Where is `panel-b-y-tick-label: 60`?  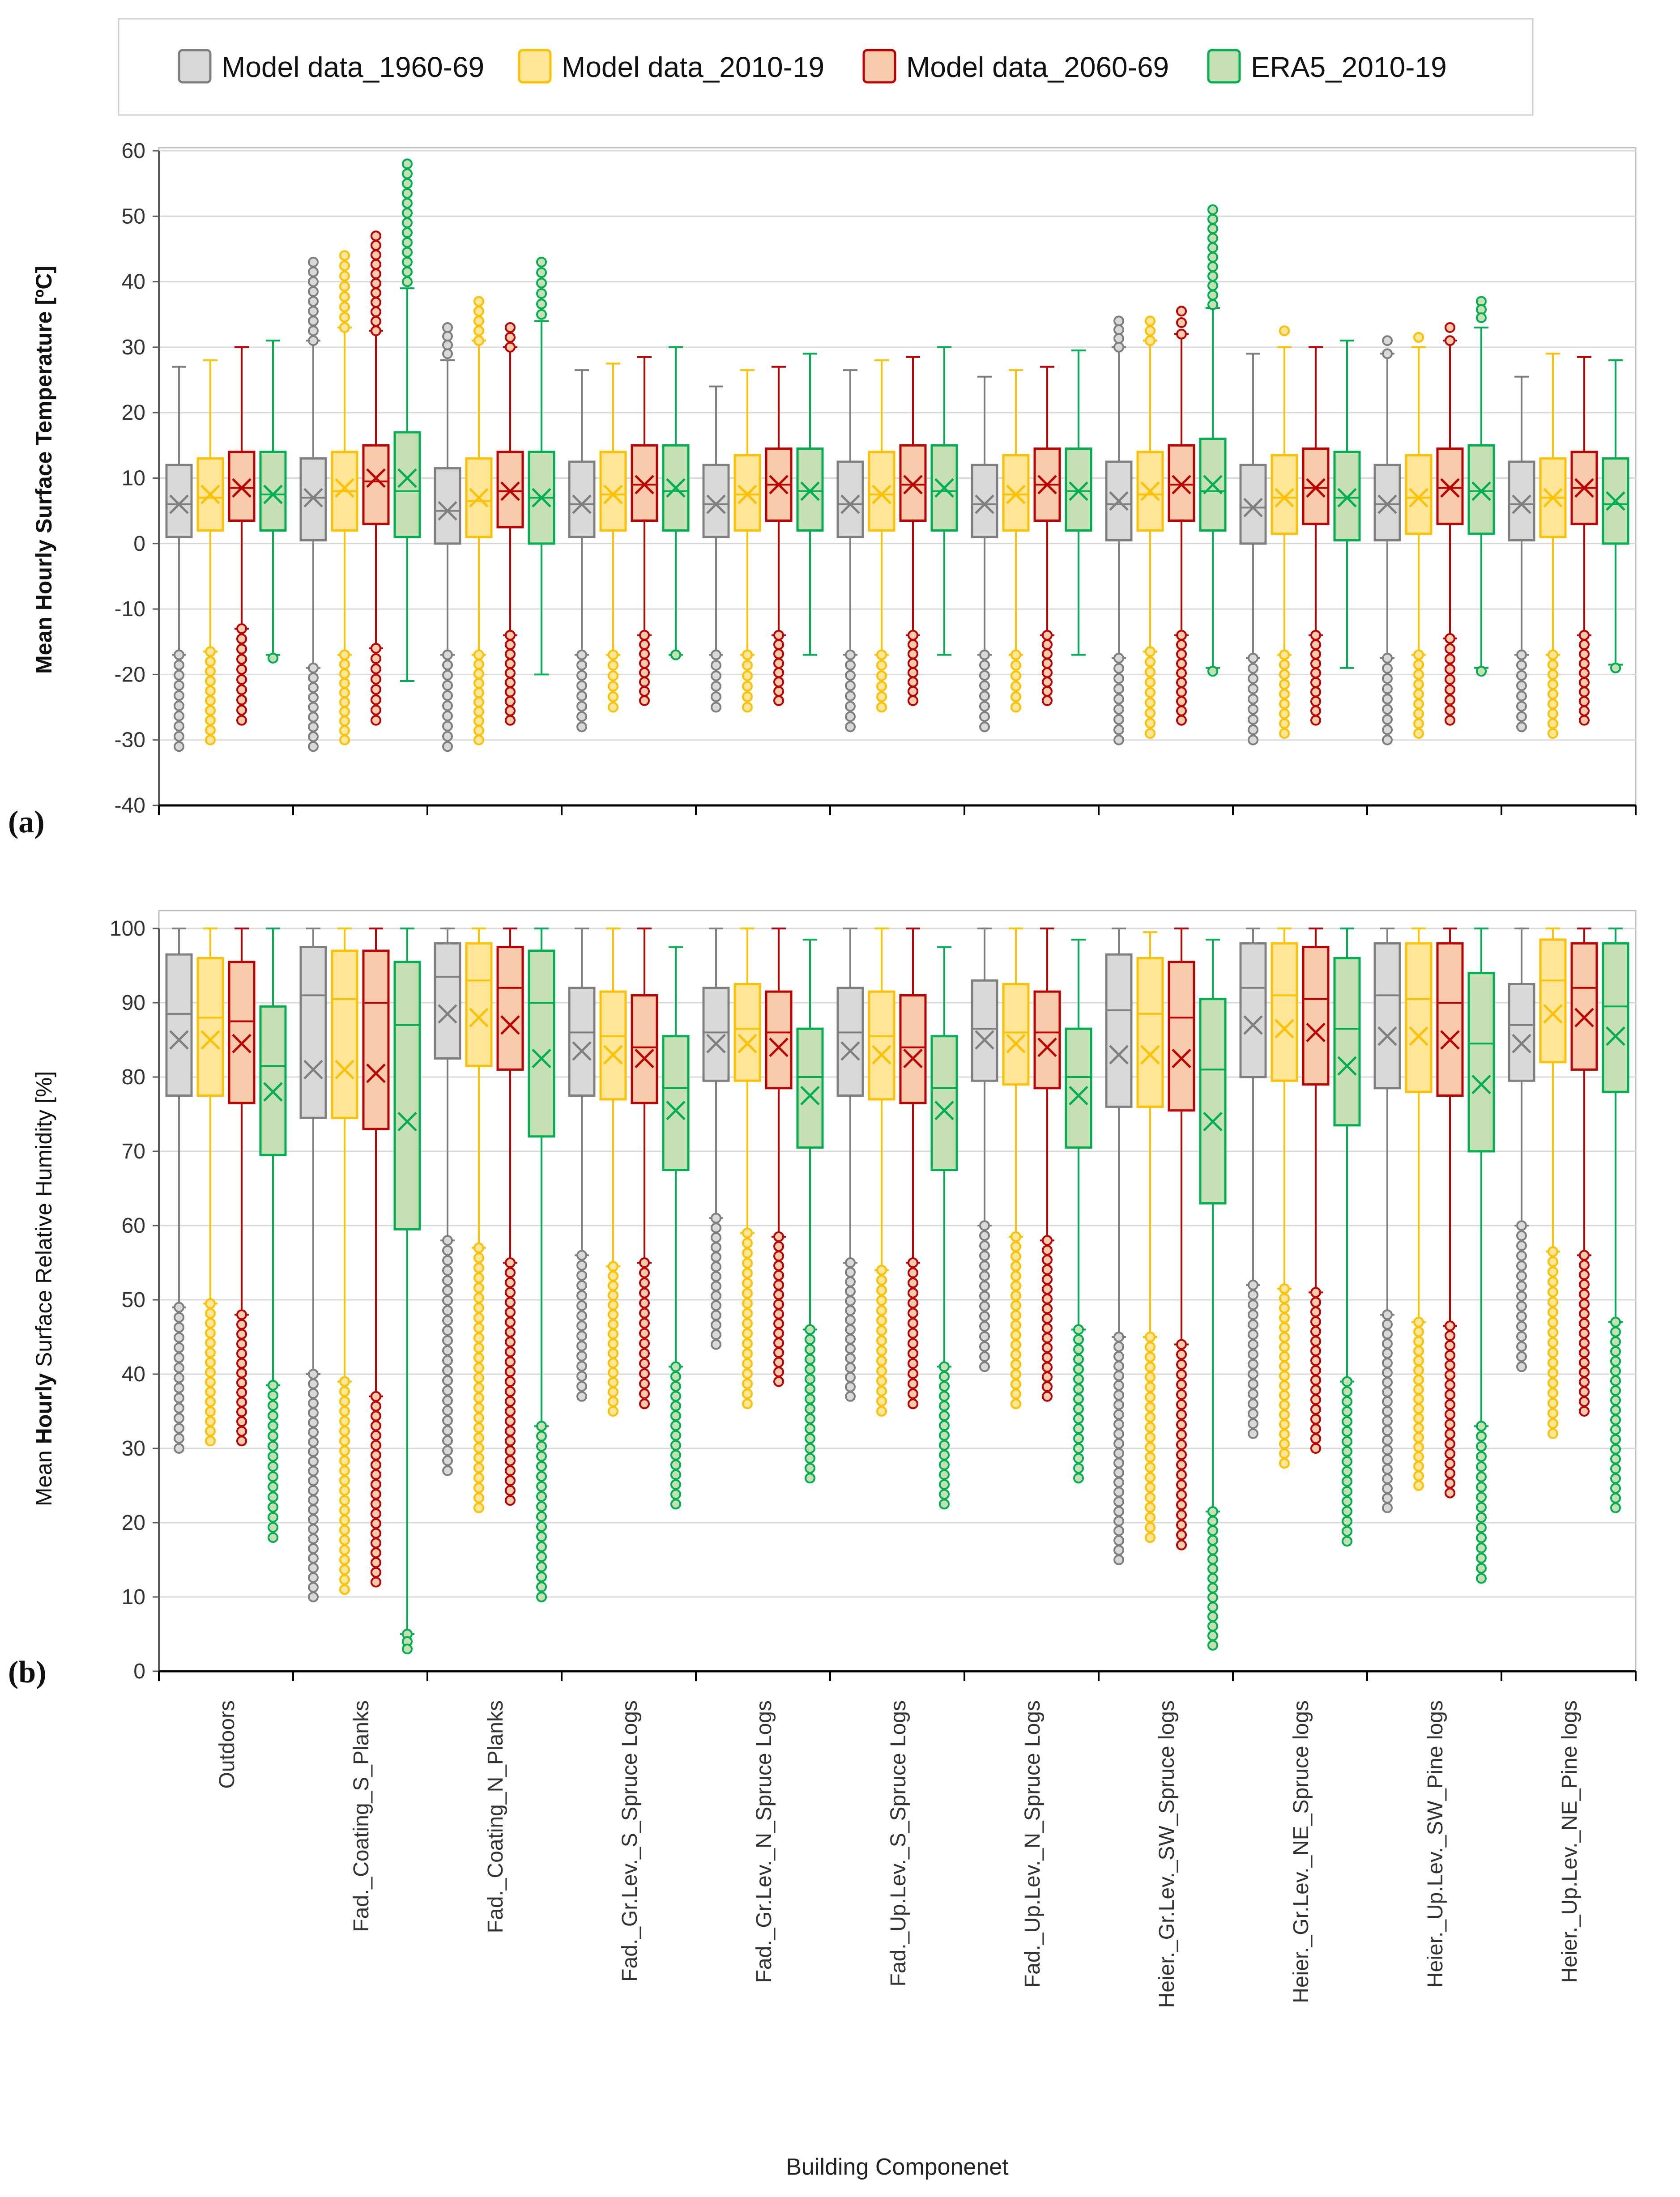 panel-b-y-tick-label: 60 is located at coordinates (133, 1226).